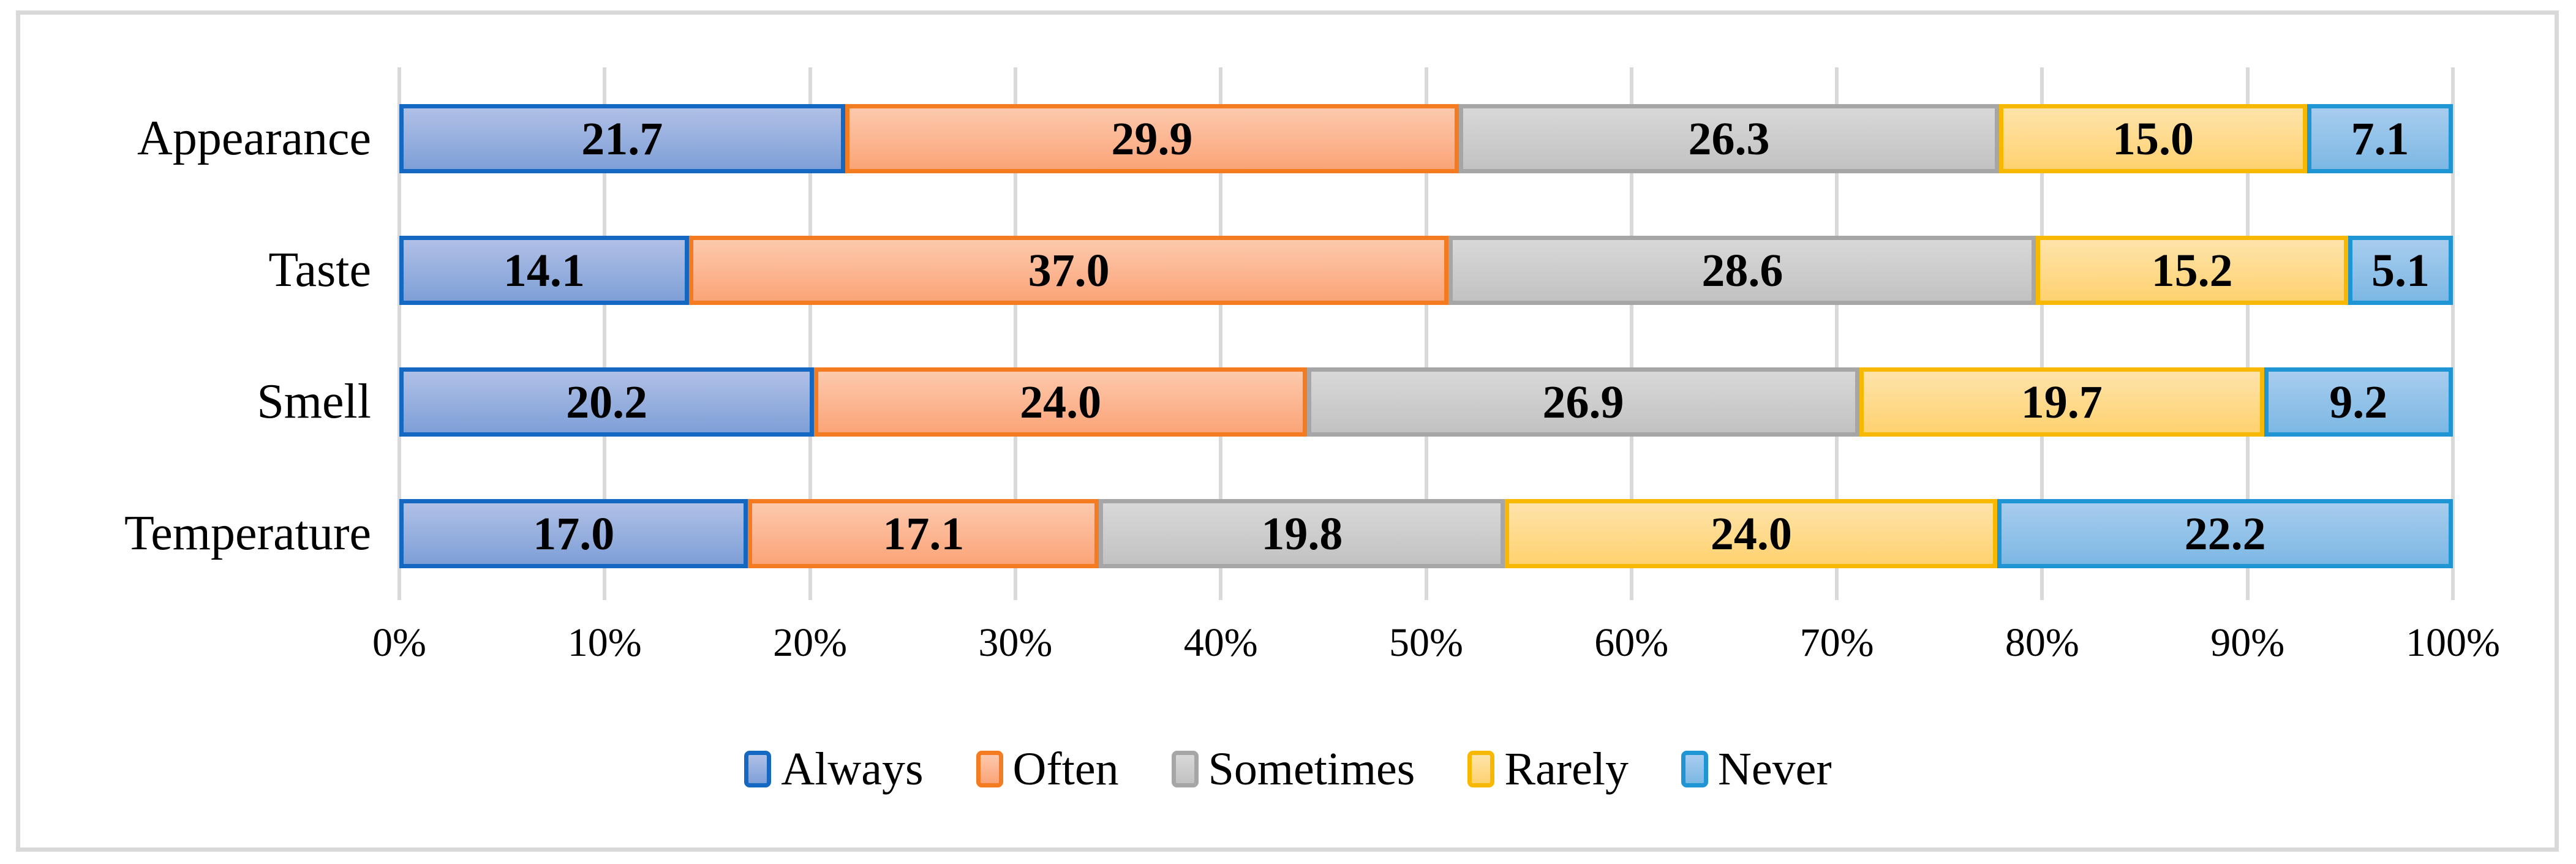  I want to click on legend-item-often: Often, so click(1047, 769).